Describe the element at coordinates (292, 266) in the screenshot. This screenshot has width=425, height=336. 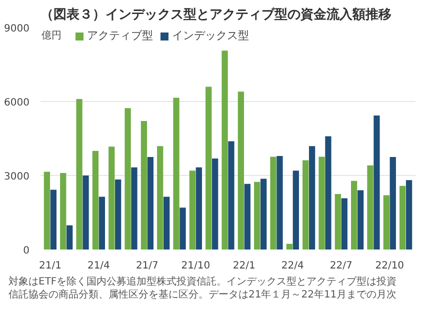
I see `x-tick-label: 22/4` at that location.